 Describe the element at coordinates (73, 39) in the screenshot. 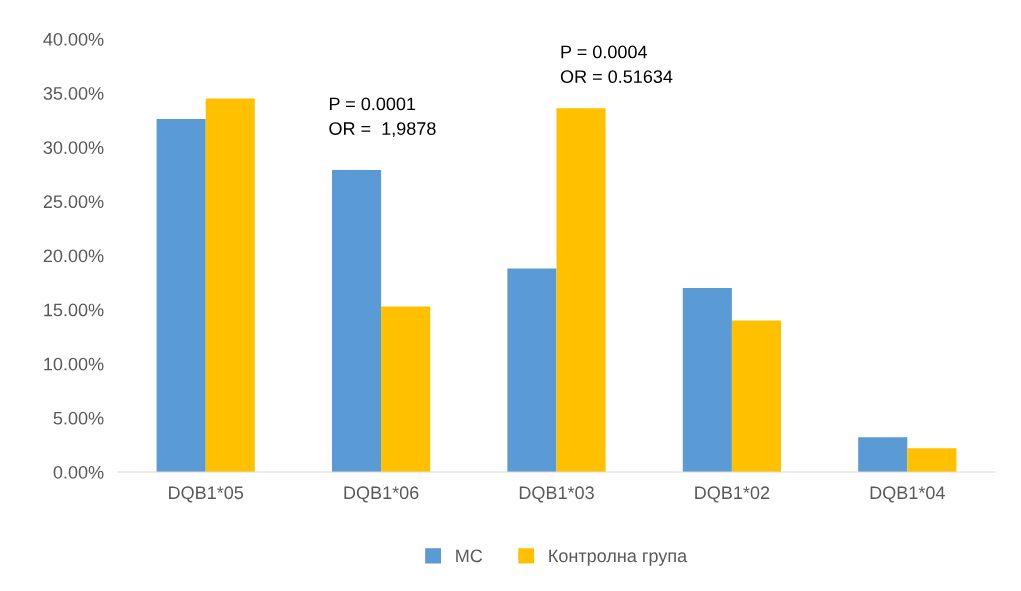

I see `y-tick-label: 40.00%` at that location.